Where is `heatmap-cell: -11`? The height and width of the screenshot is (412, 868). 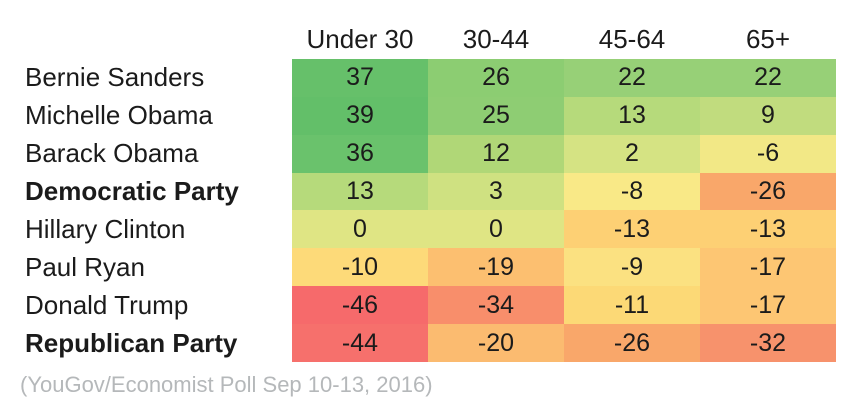
heatmap-cell: -11 is located at coordinates (632, 305).